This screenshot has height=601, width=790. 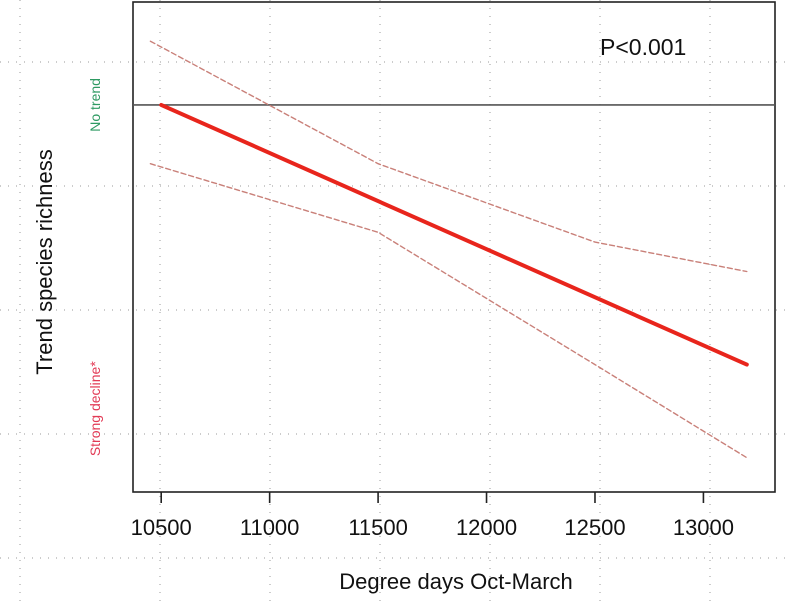 What do you see at coordinates (378, 527) in the screenshot?
I see `x-tick-label: 11500` at bounding box center [378, 527].